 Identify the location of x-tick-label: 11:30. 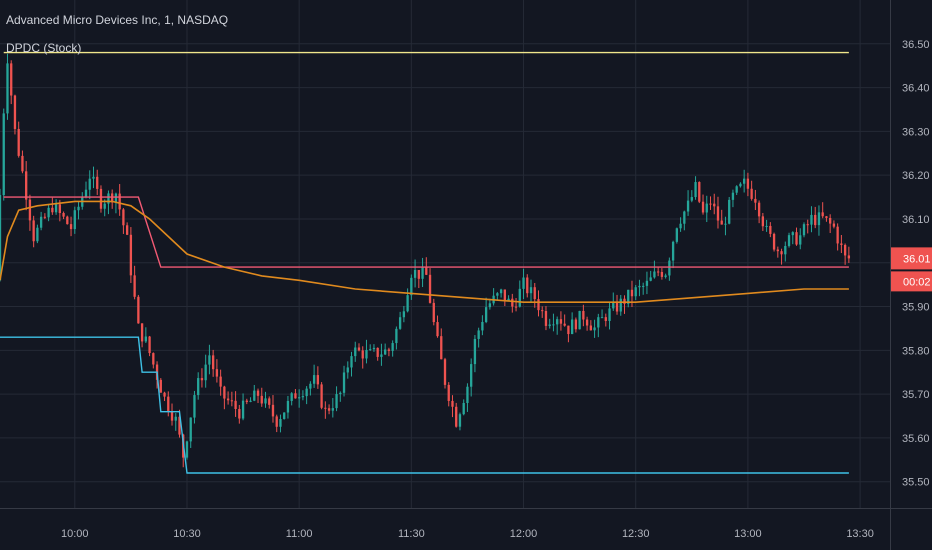
(411, 534).